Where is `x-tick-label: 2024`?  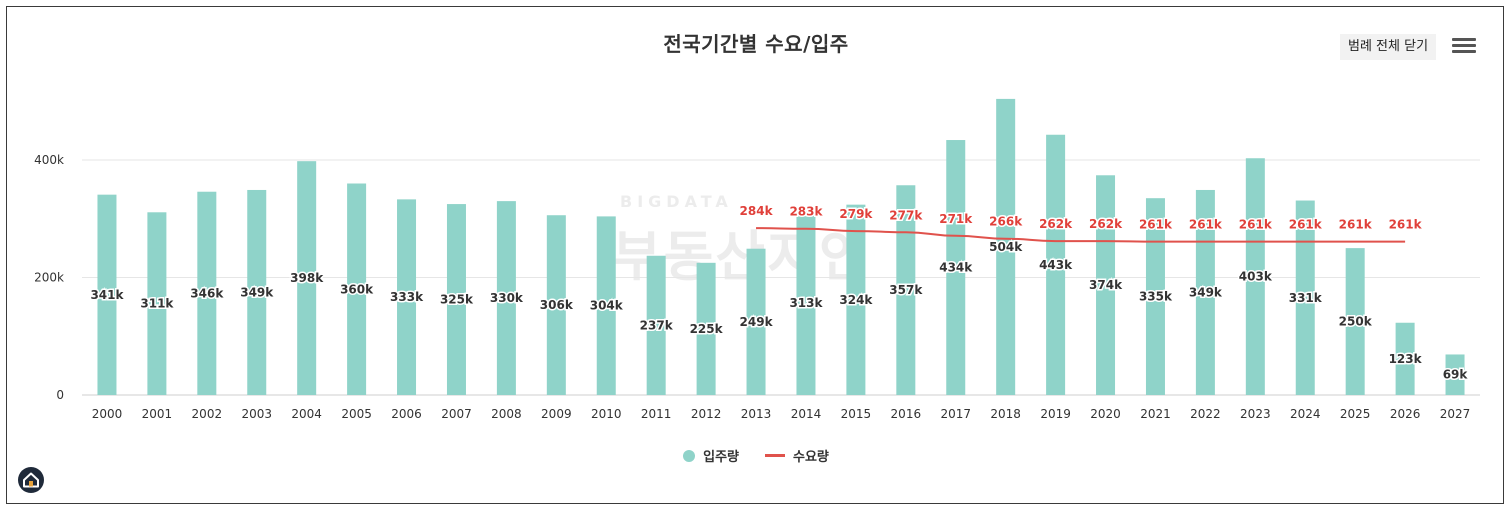
x-tick-label: 2024 is located at coordinates (1305, 414).